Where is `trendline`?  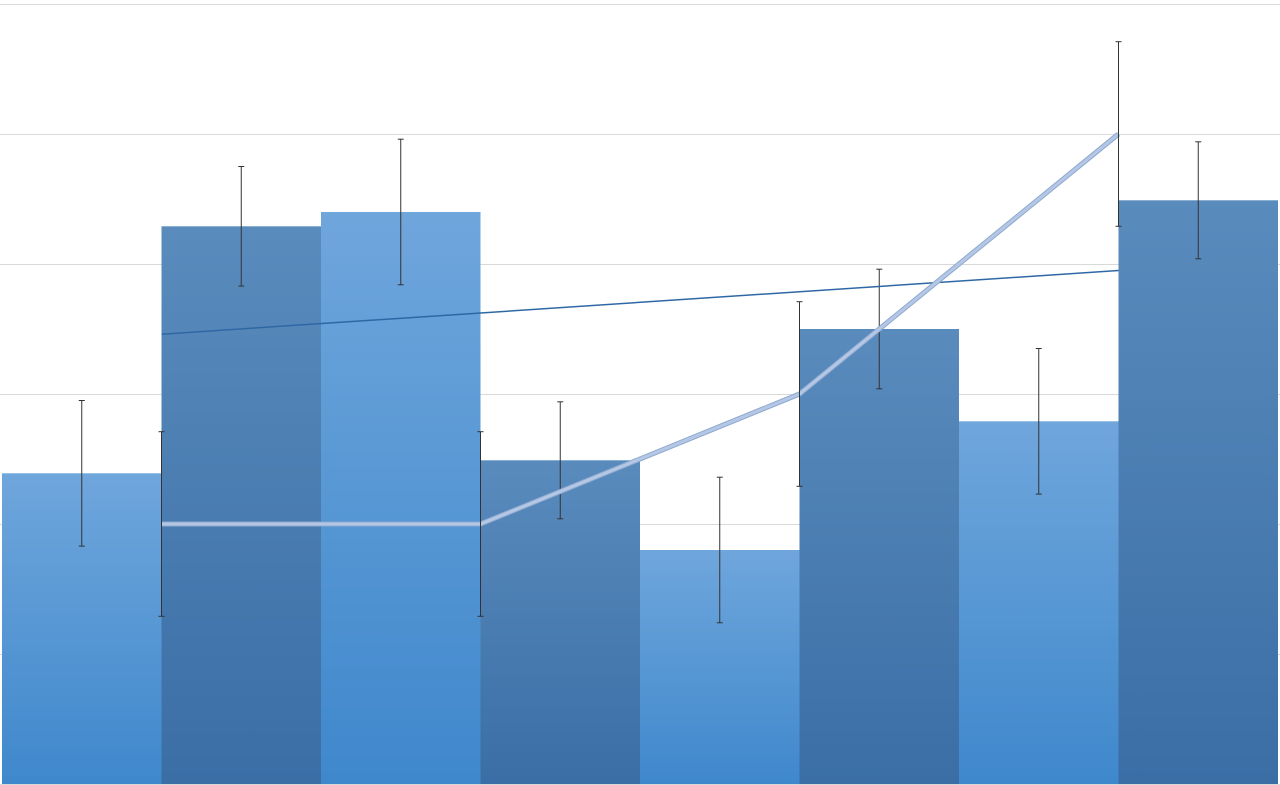 trendline is located at coordinates (640, 302).